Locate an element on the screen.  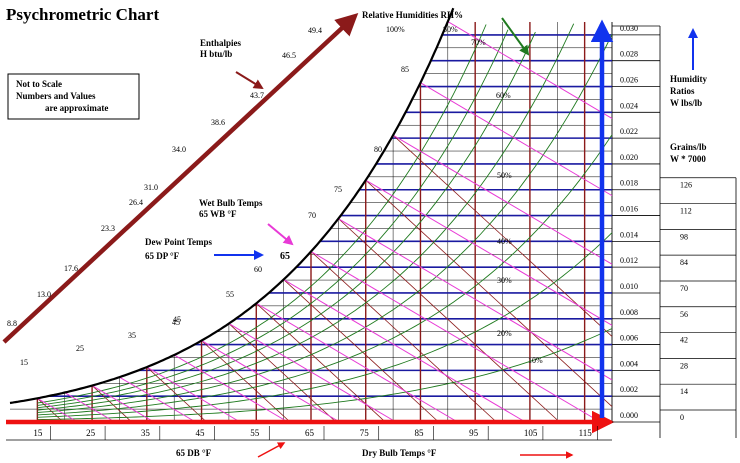
rh-label: 40% is located at coordinates (504, 241).